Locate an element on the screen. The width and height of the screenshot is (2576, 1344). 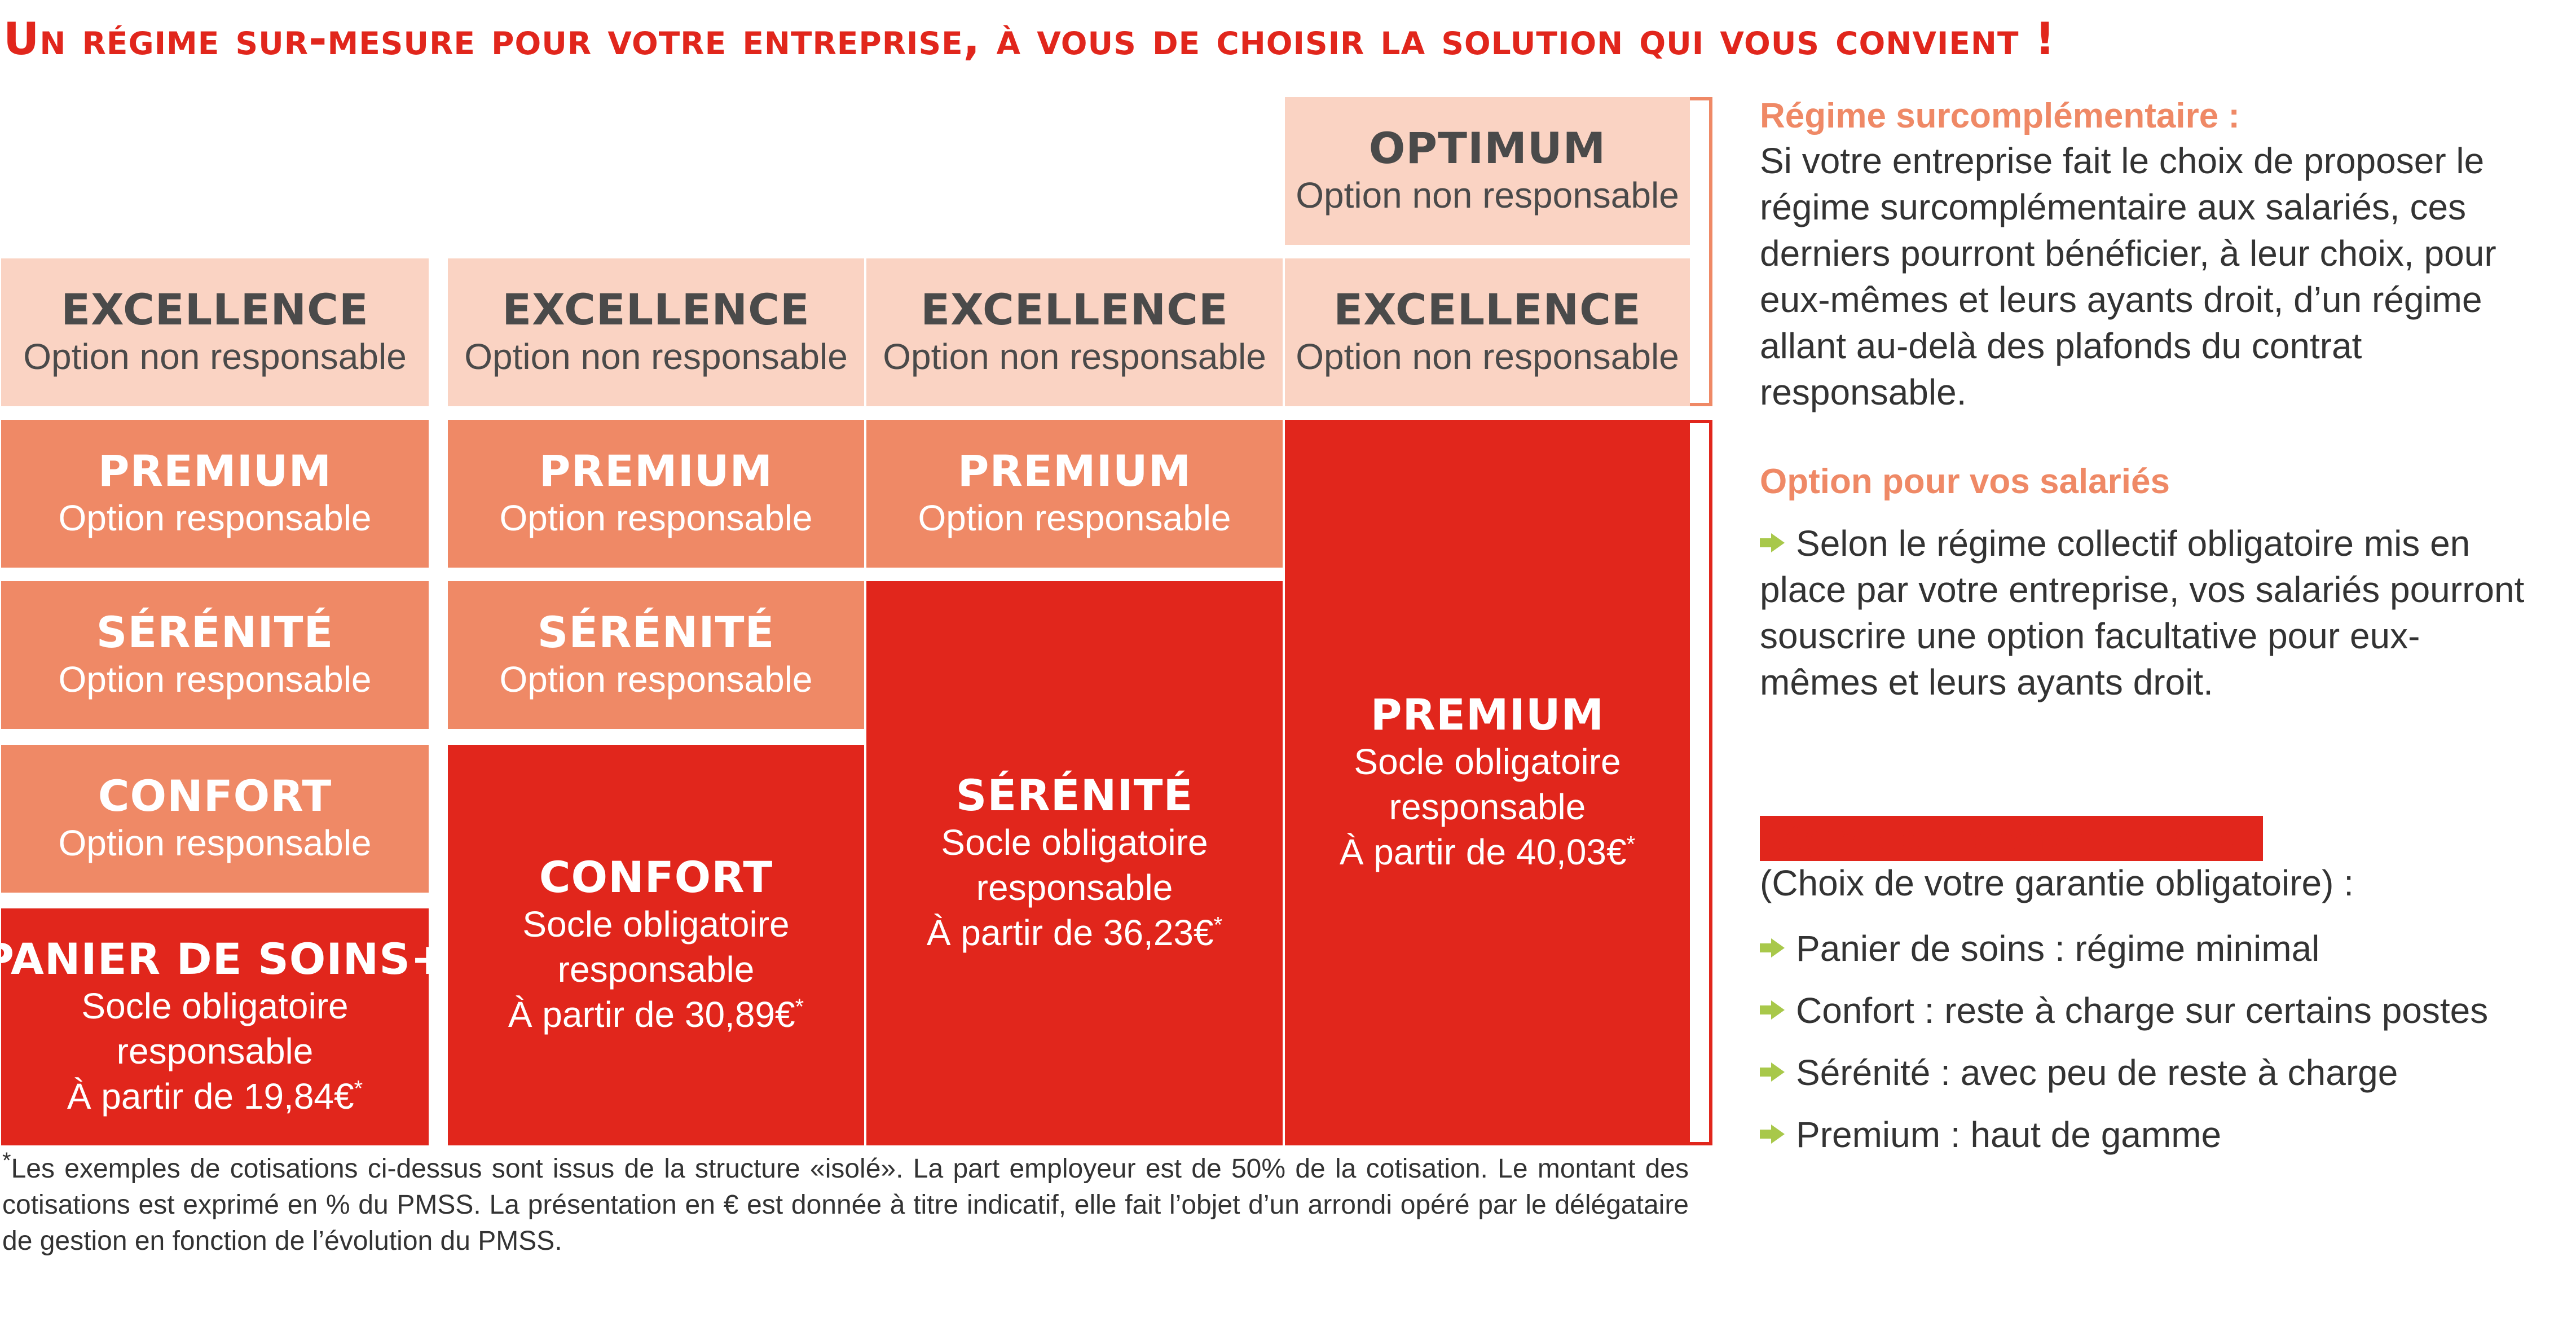
col2-base-name: CONFORT is located at coordinates (656, 877).